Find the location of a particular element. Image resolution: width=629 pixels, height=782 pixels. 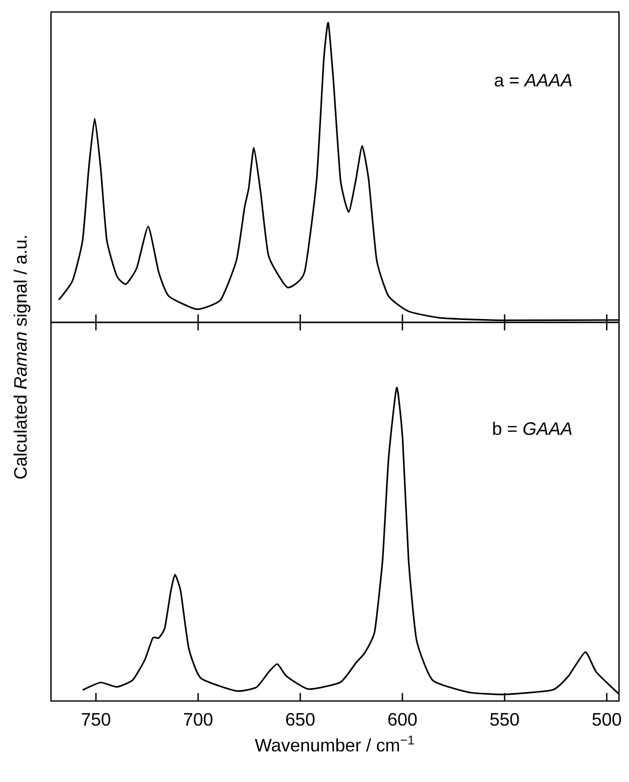

annotation: b = GAAA is located at coordinates (532, 429).